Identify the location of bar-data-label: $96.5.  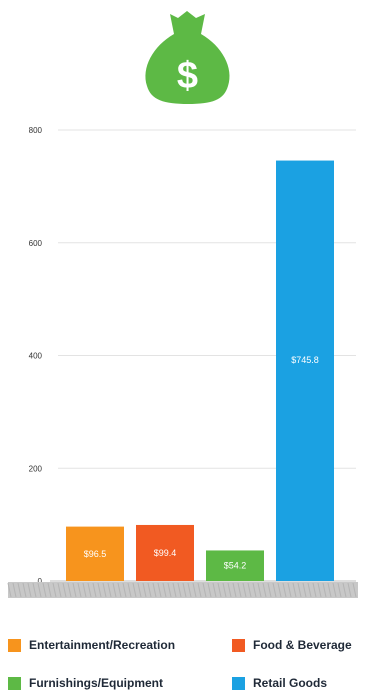
(95, 554).